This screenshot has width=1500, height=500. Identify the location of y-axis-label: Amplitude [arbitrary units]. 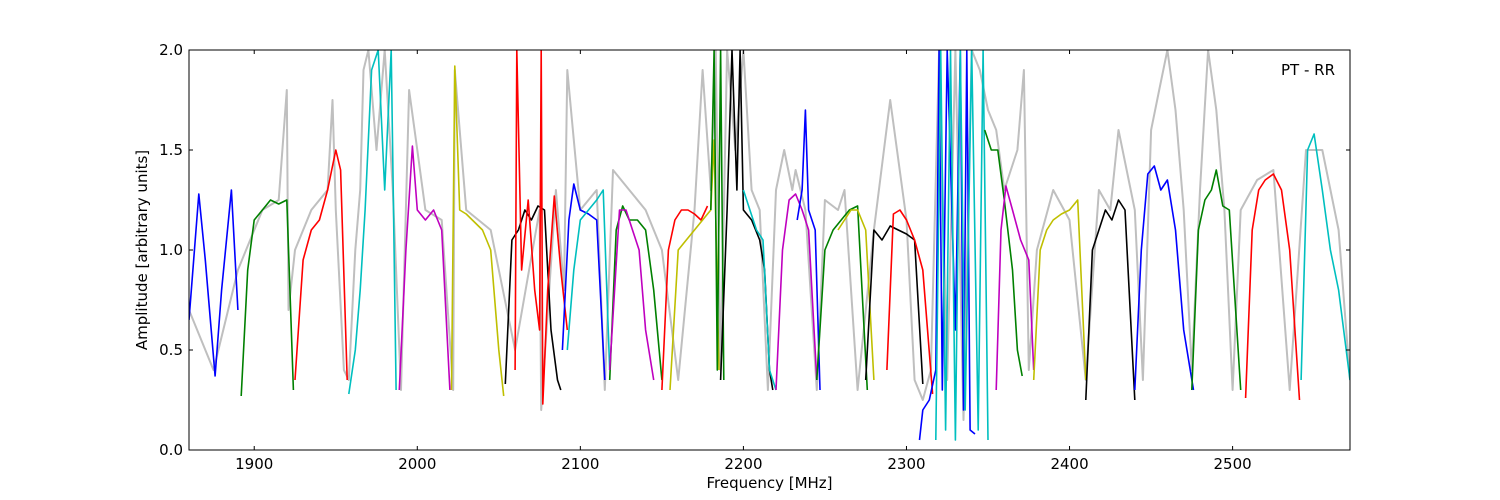
(142, 250).